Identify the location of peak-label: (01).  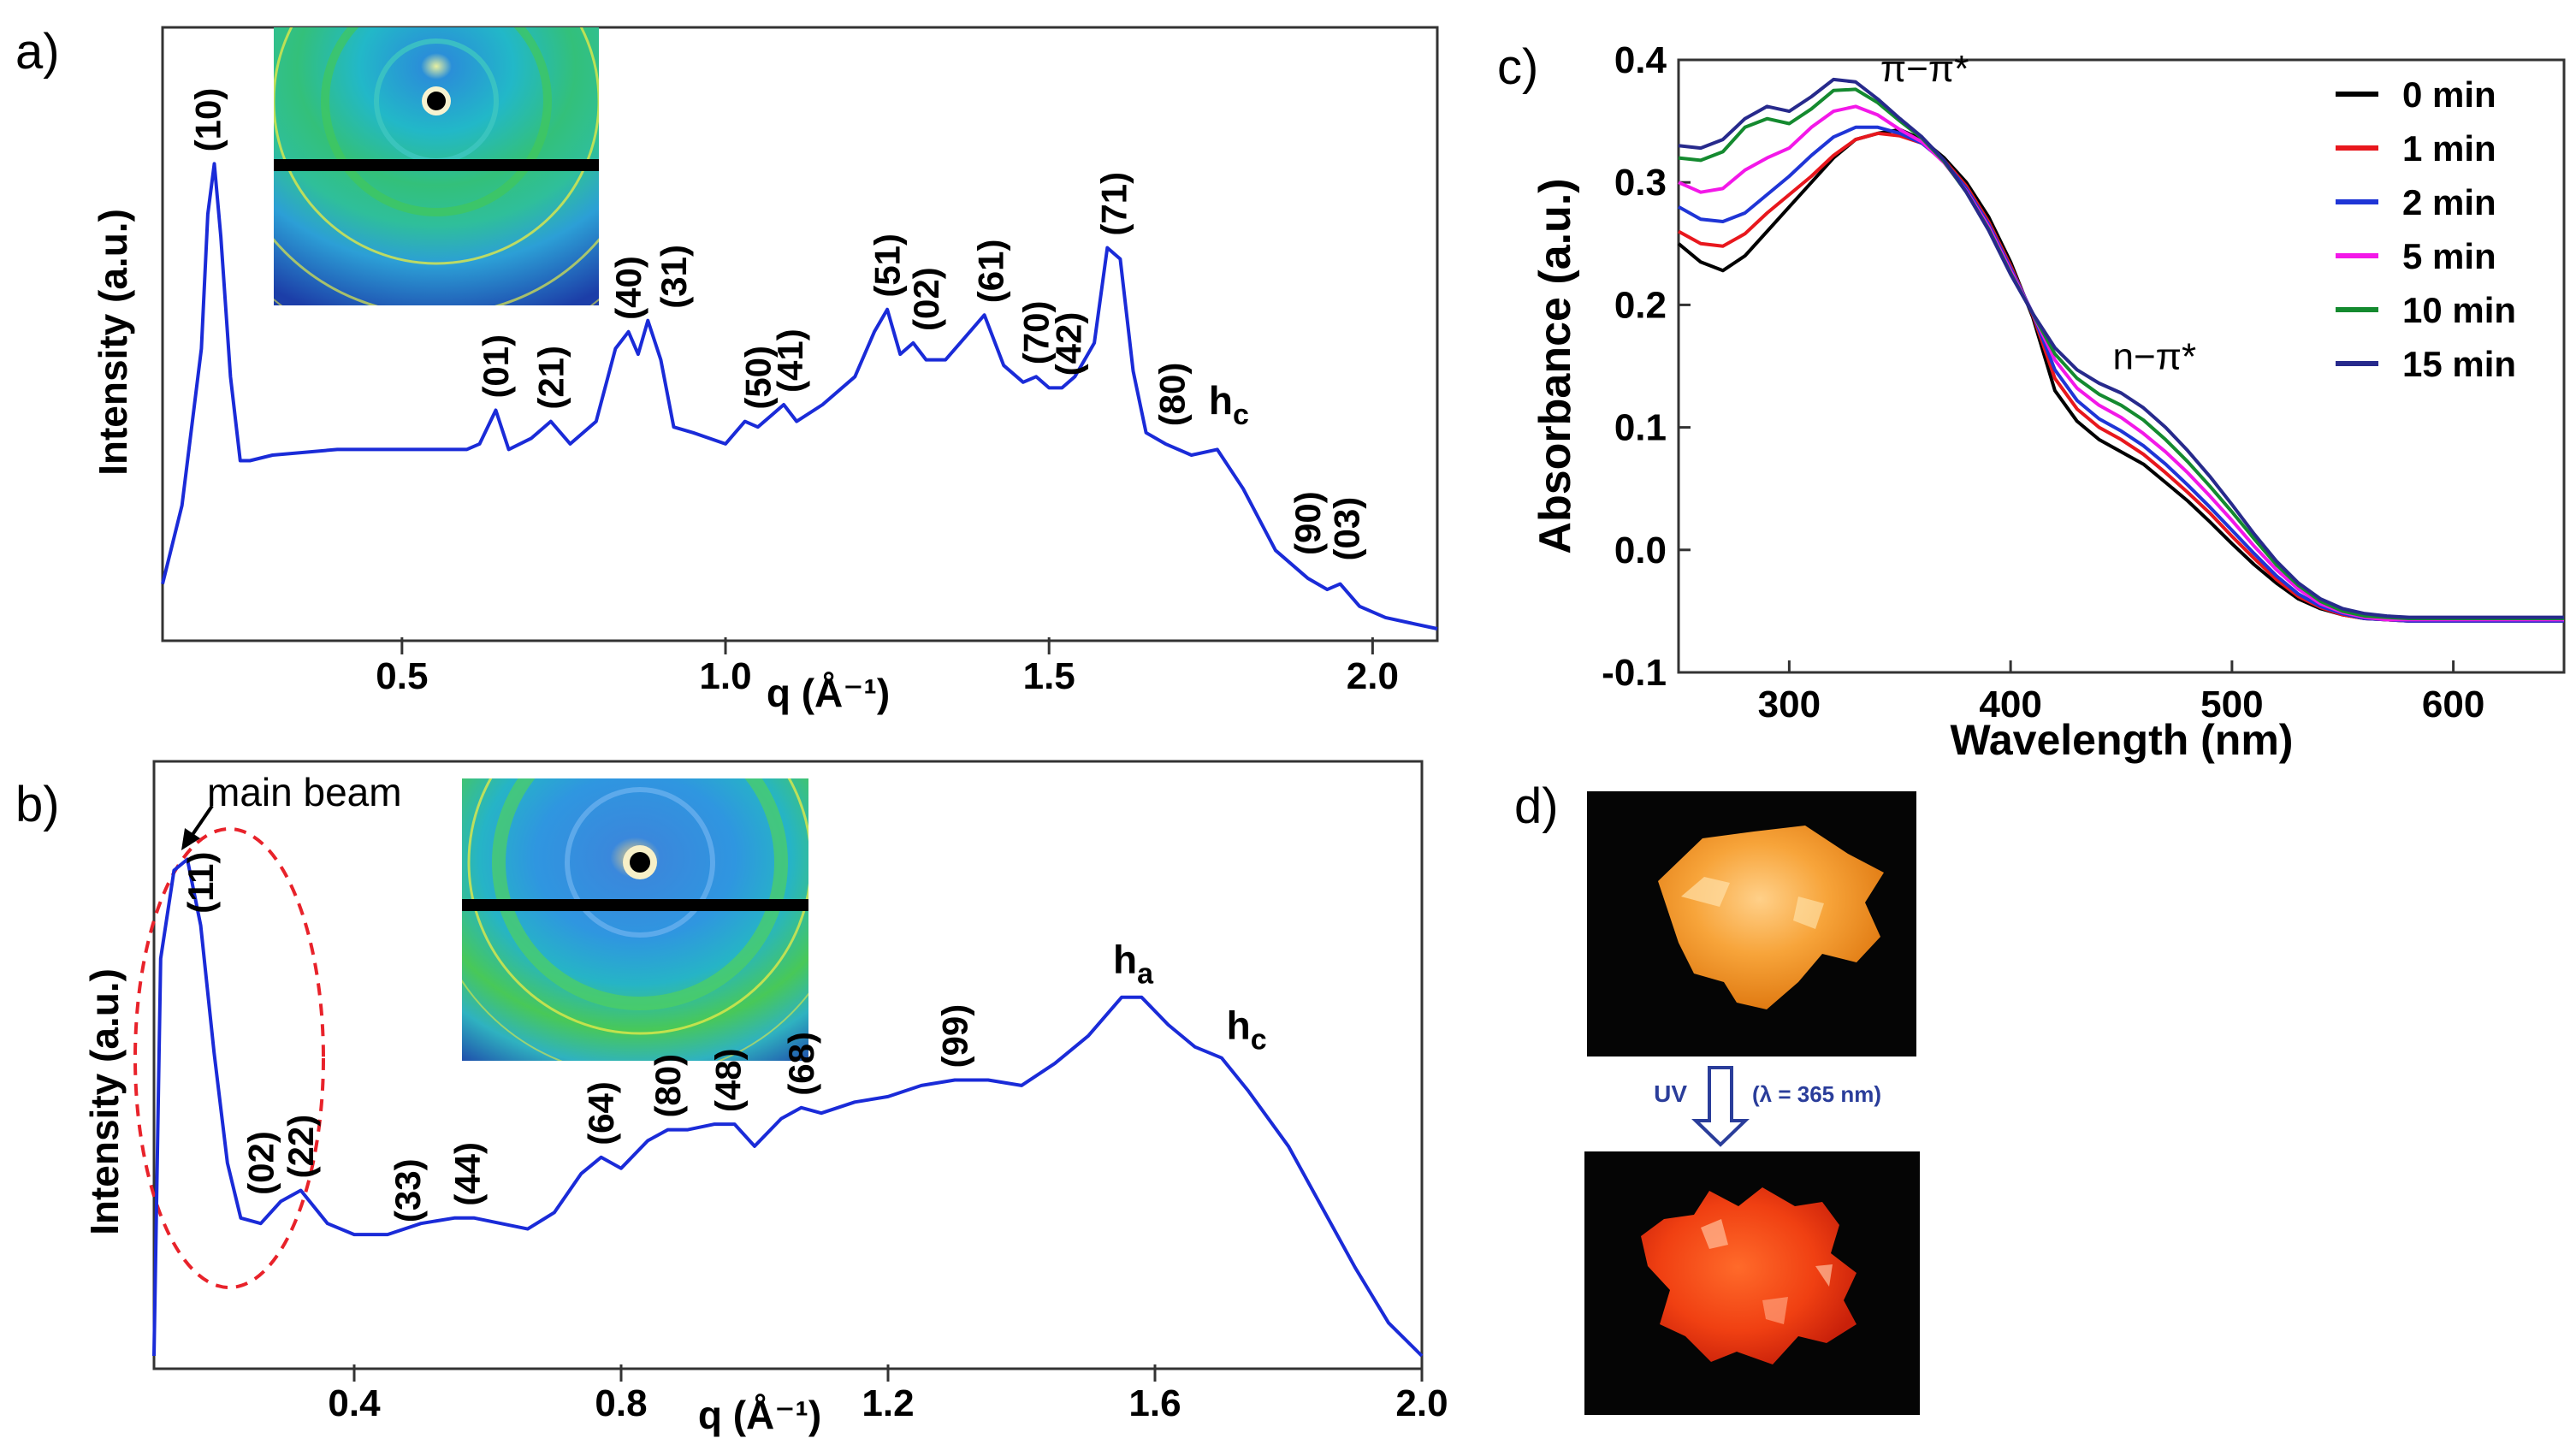
(496, 367).